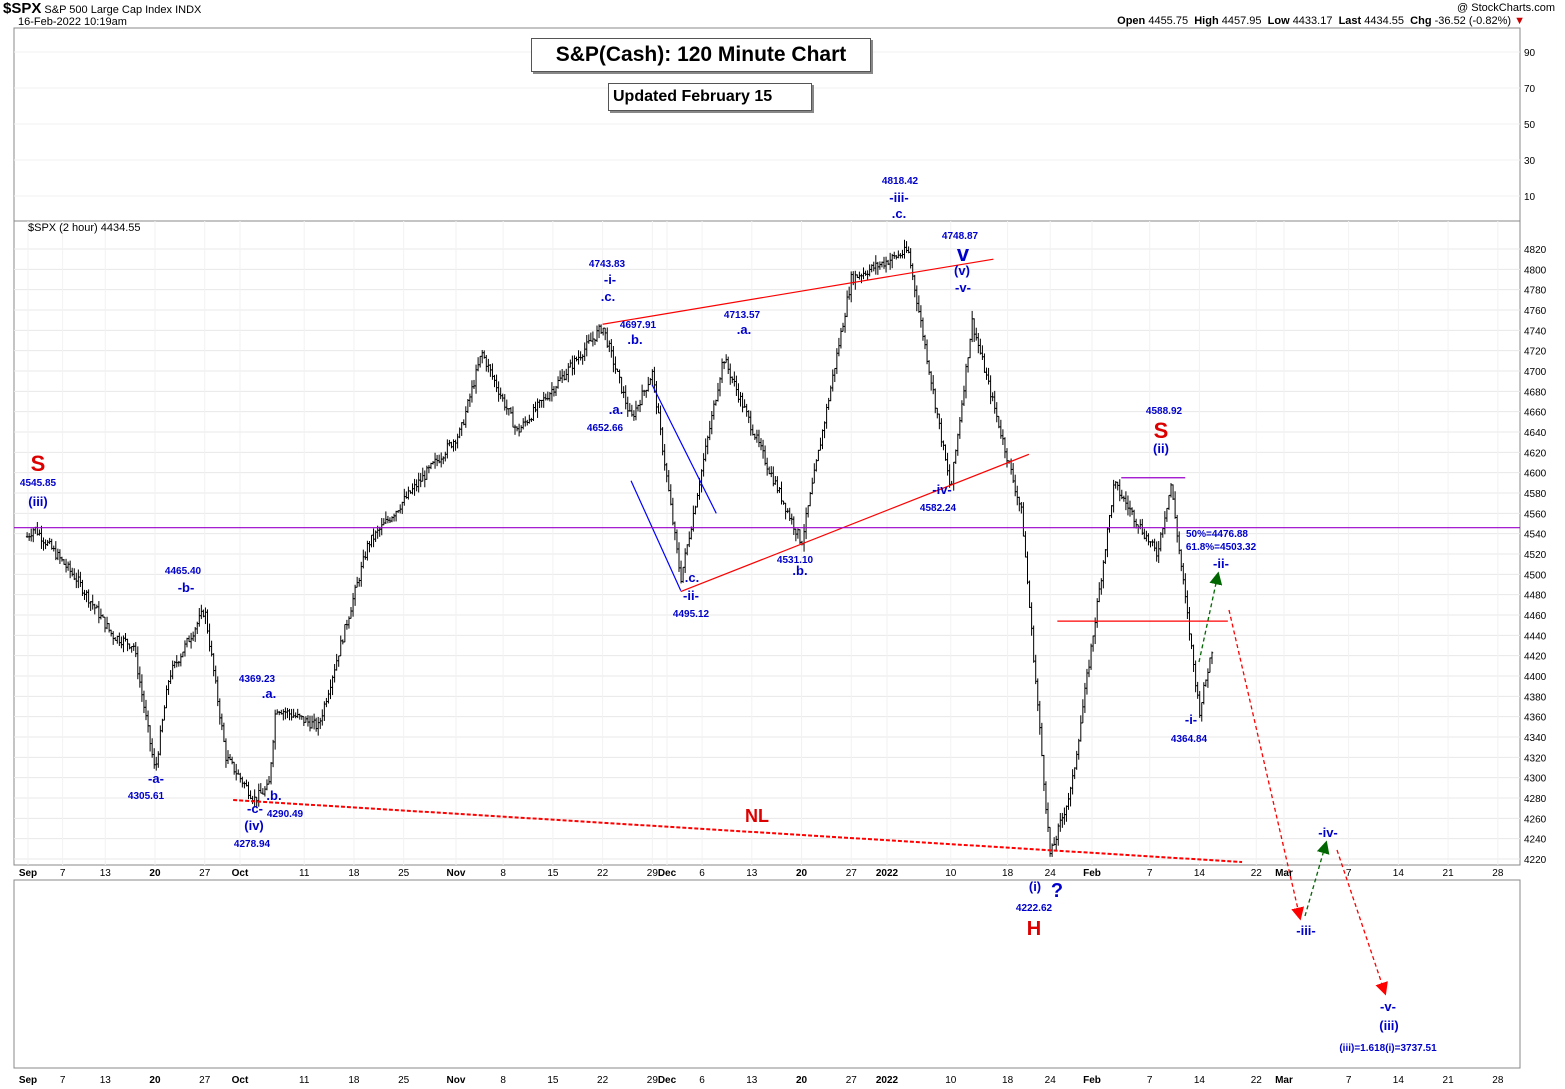 Image resolution: width=1565 pixels, height=1089 pixels. I want to click on x-tick-label: 2022, so click(887, 873).